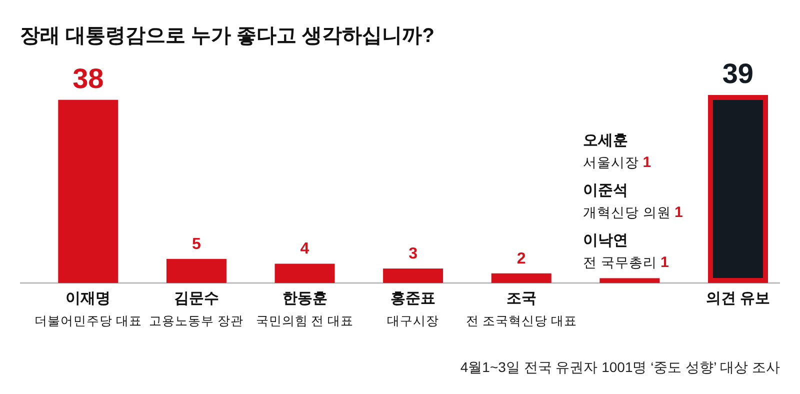 This screenshot has width=800, height=394. What do you see at coordinates (633, 201) in the screenshot?
I see `annotation: 이준석 개혁신당 의원 1` at bounding box center [633, 201].